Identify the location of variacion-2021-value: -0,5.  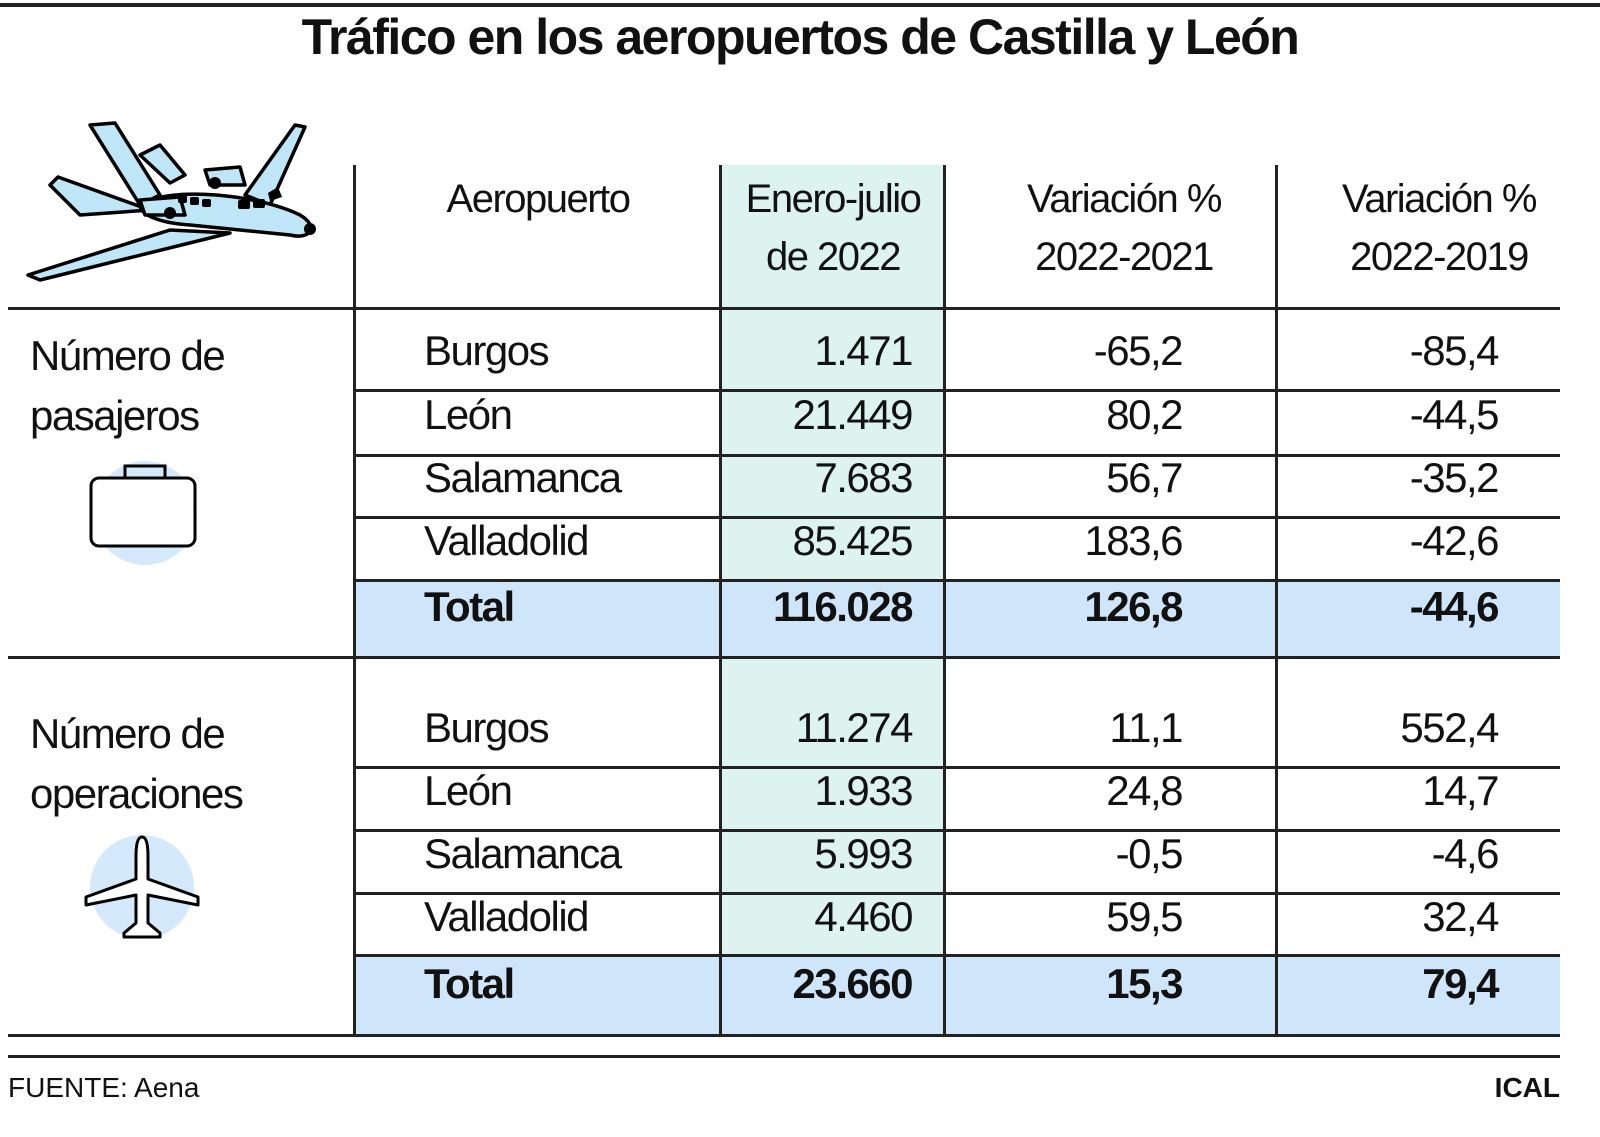
(1149, 853).